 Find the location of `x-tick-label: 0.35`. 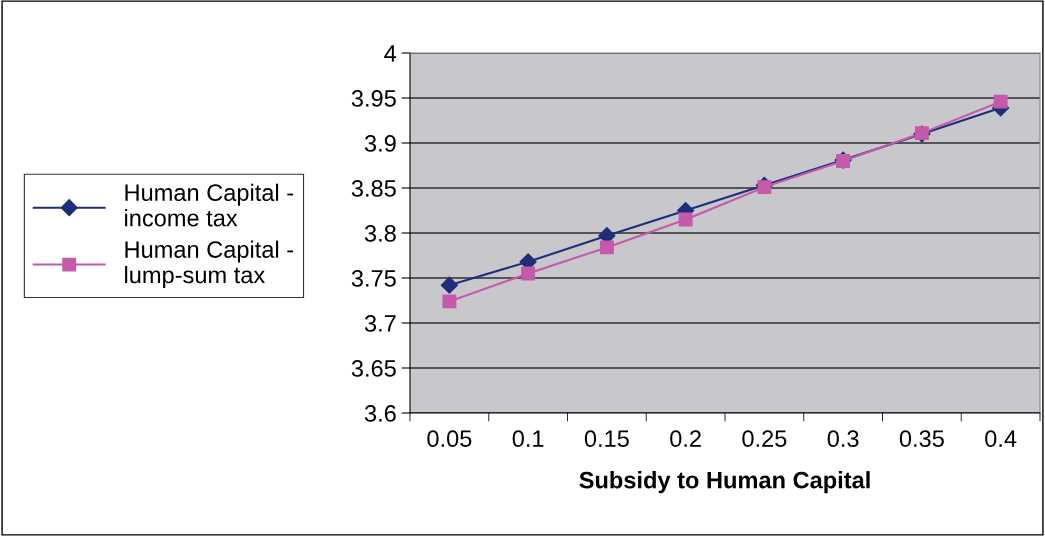

x-tick-label: 0.35 is located at coordinates (921, 439).